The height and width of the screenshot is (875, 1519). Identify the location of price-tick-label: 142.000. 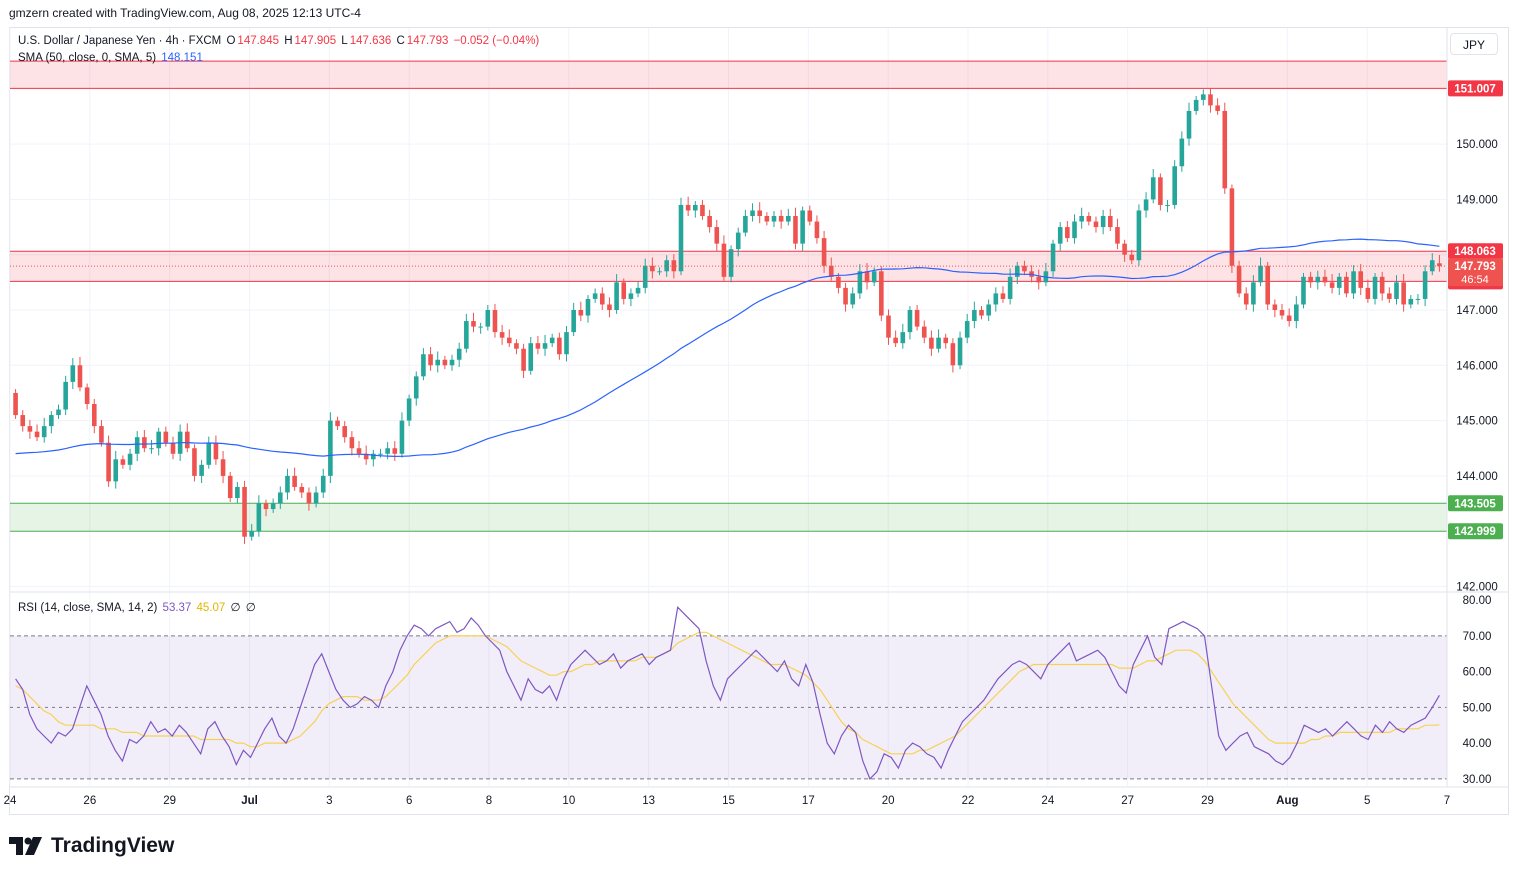
(1477, 587).